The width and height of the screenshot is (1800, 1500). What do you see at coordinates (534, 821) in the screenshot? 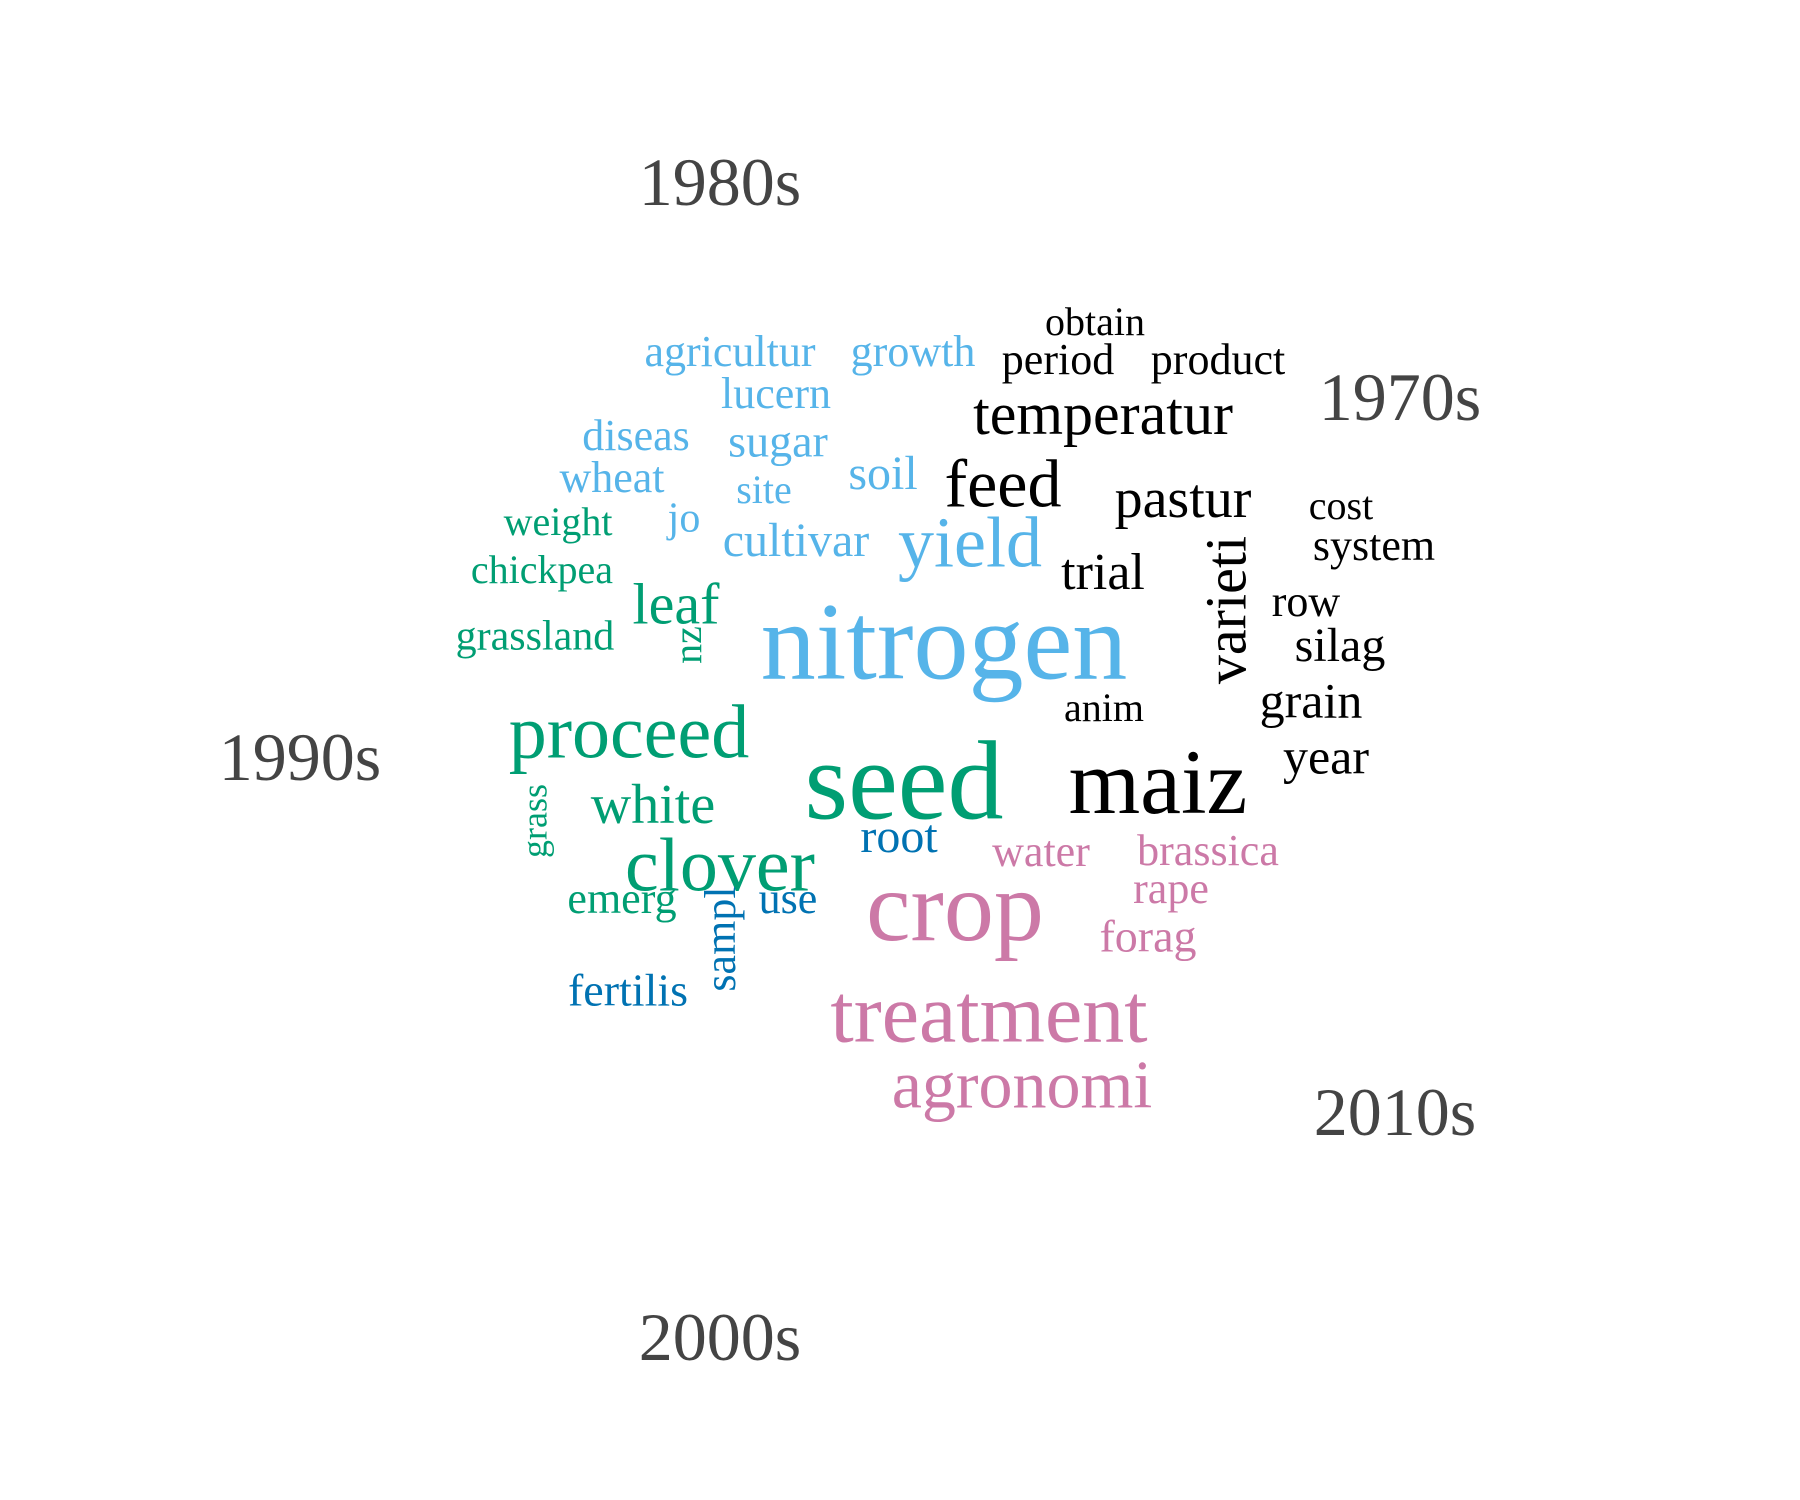
I see `word-grass: grass` at bounding box center [534, 821].